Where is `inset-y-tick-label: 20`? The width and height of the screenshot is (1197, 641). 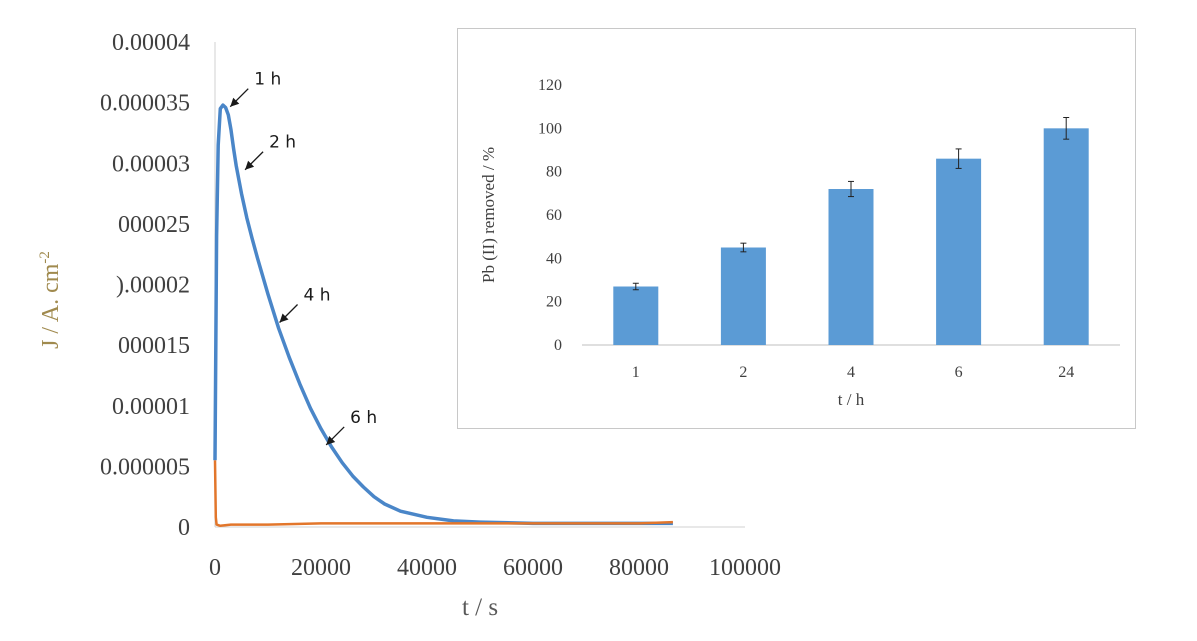 inset-y-tick-label: 20 is located at coordinates (554, 302).